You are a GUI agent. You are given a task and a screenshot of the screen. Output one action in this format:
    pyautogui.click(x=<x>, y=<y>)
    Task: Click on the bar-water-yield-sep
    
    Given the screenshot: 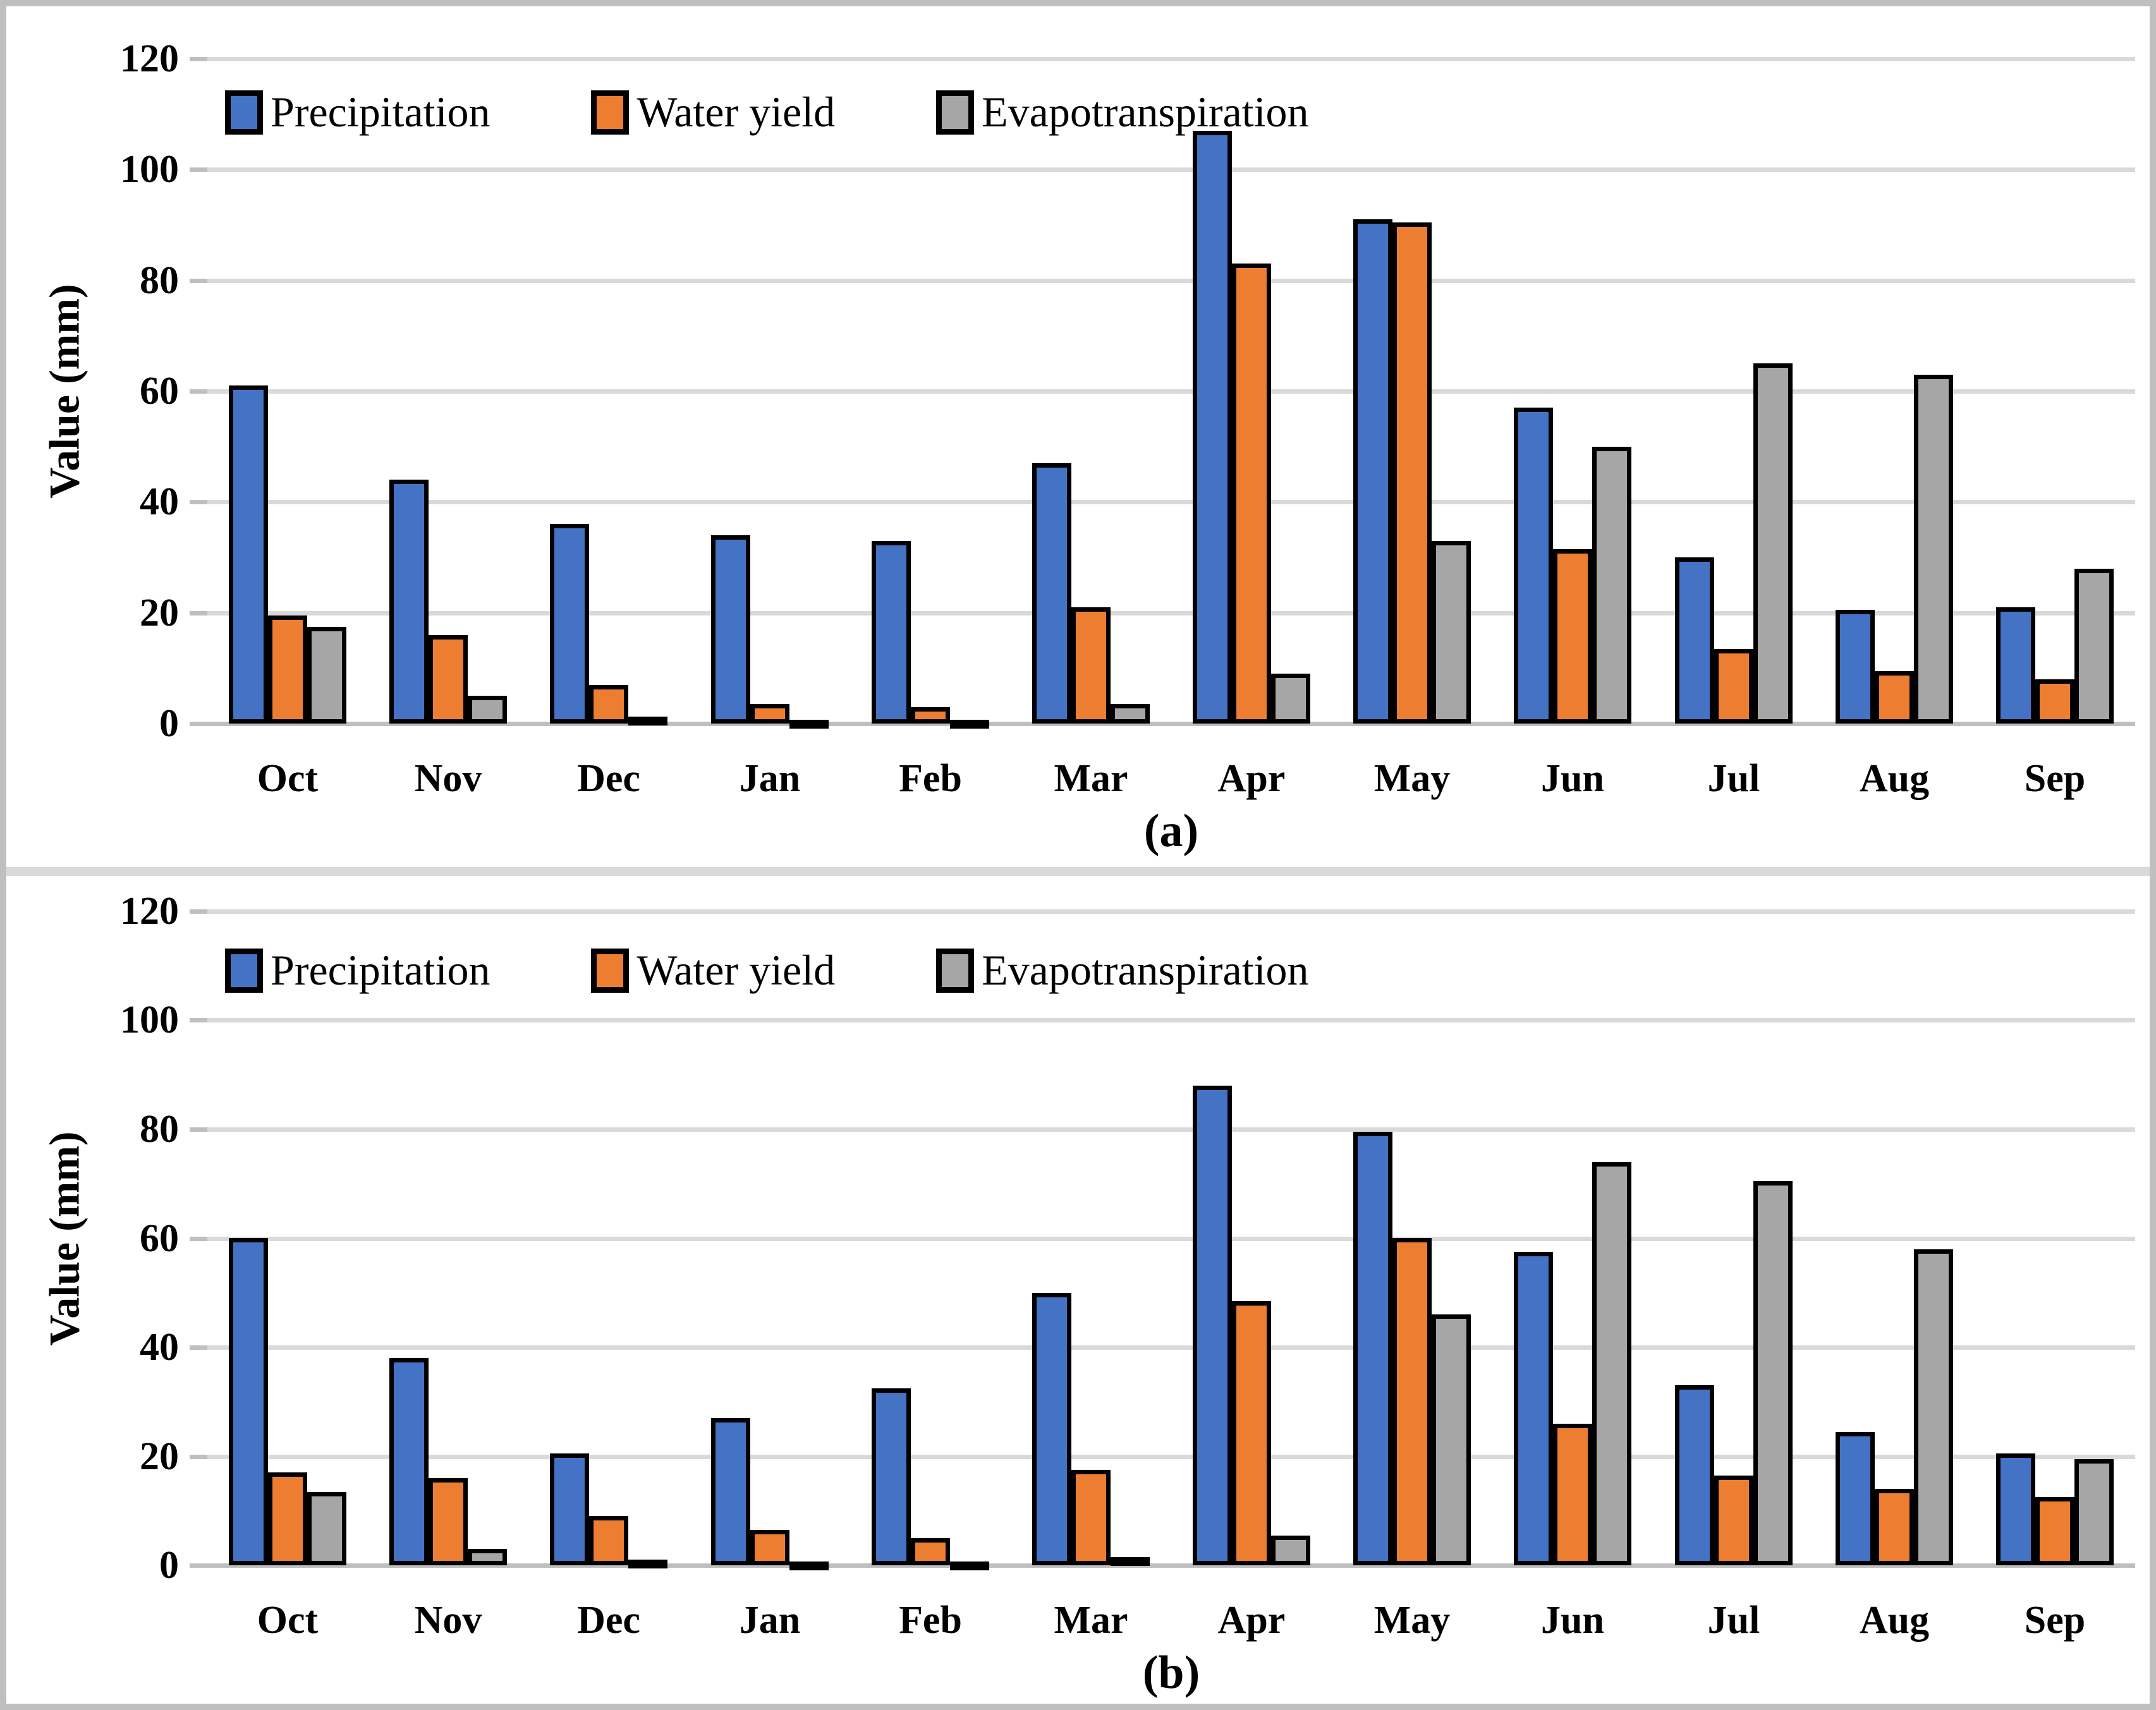 What is the action you would take?
    pyautogui.click(x=2054, y=1531)
    